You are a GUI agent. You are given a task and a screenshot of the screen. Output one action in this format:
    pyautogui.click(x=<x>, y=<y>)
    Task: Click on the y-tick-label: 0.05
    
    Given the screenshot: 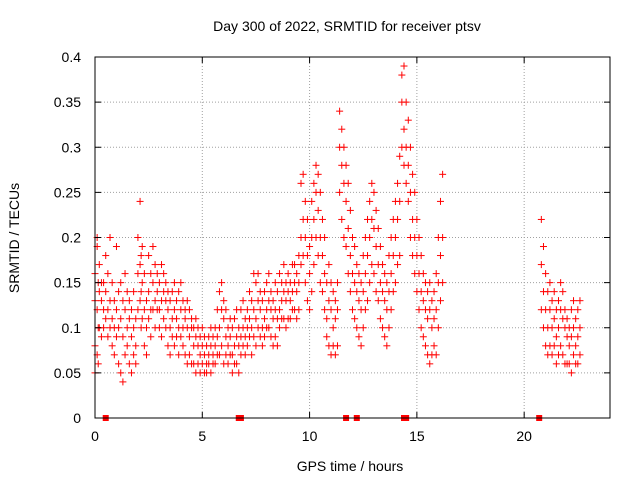 What is the action you would take?
    pyautogui.click(x=67, y=373)
    